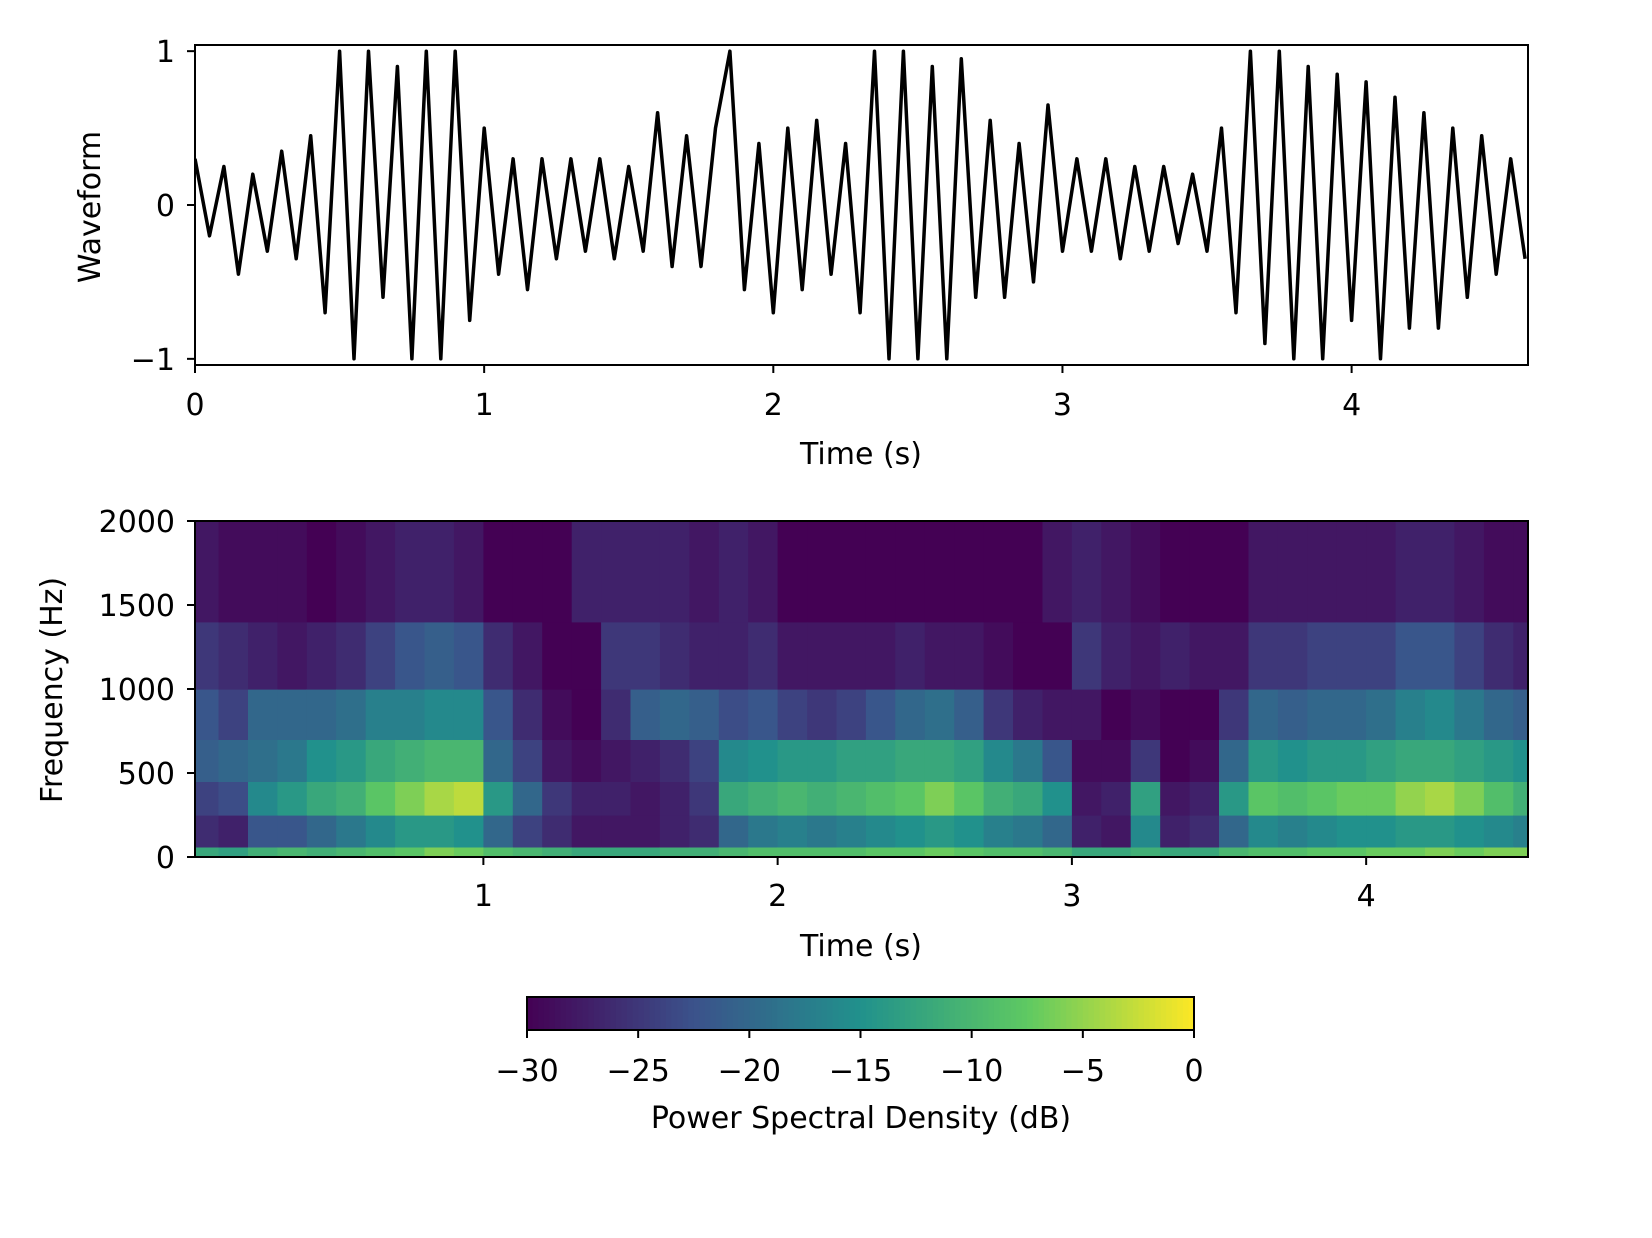 This screenshot has height=1238, width=1652. Describe the element at coordinates (483, 896) in the screenshot. I see `x-tick-label: 1` at that location.